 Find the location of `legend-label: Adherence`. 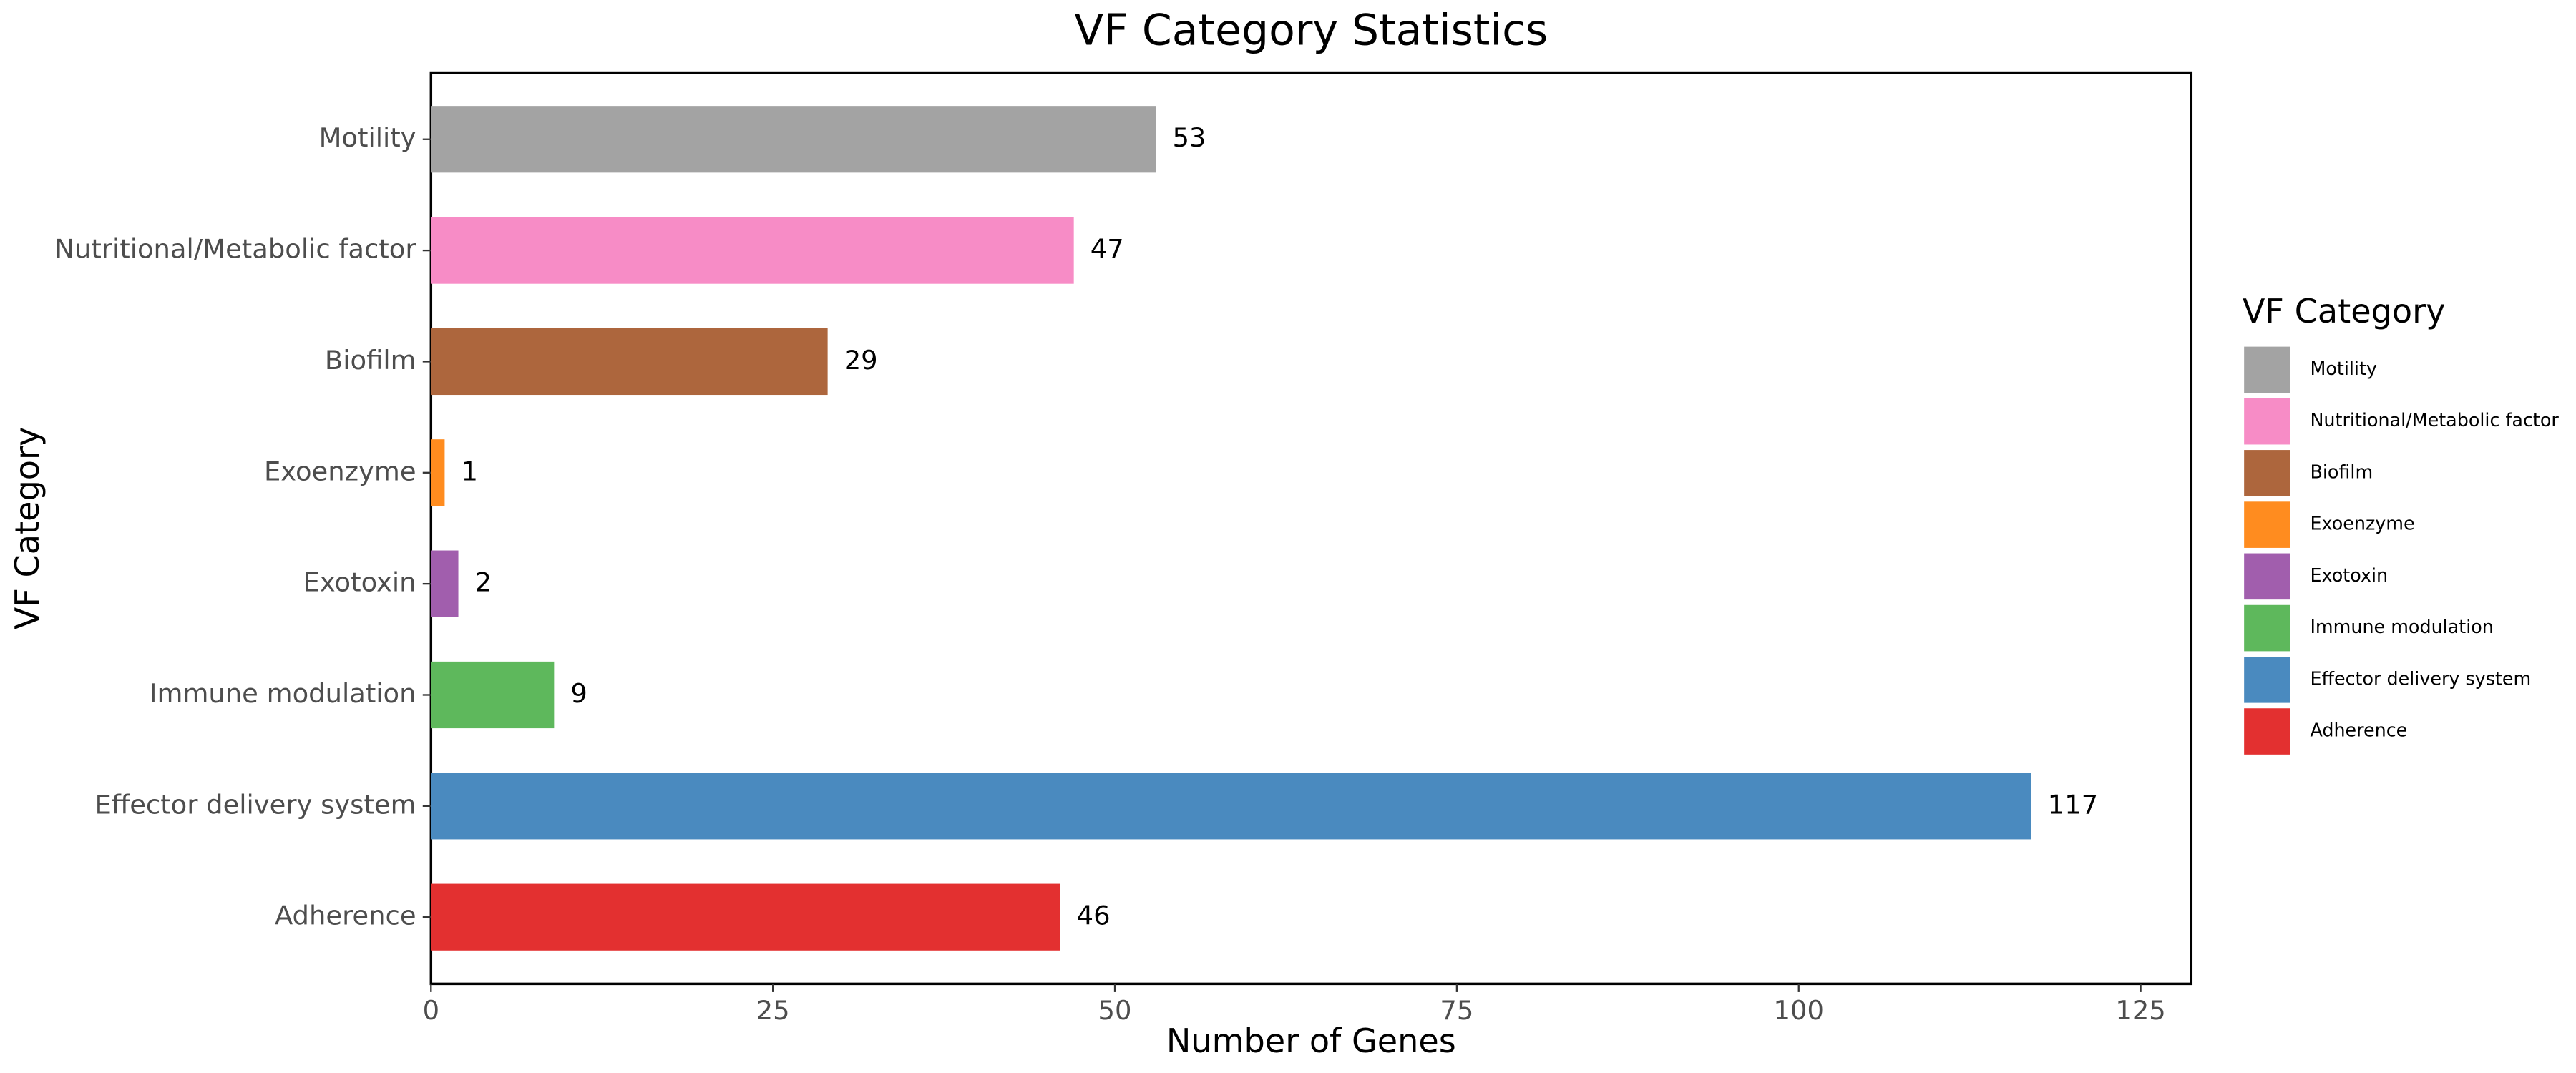

legend-label: Adherence is located at coordinates (2358, 730).